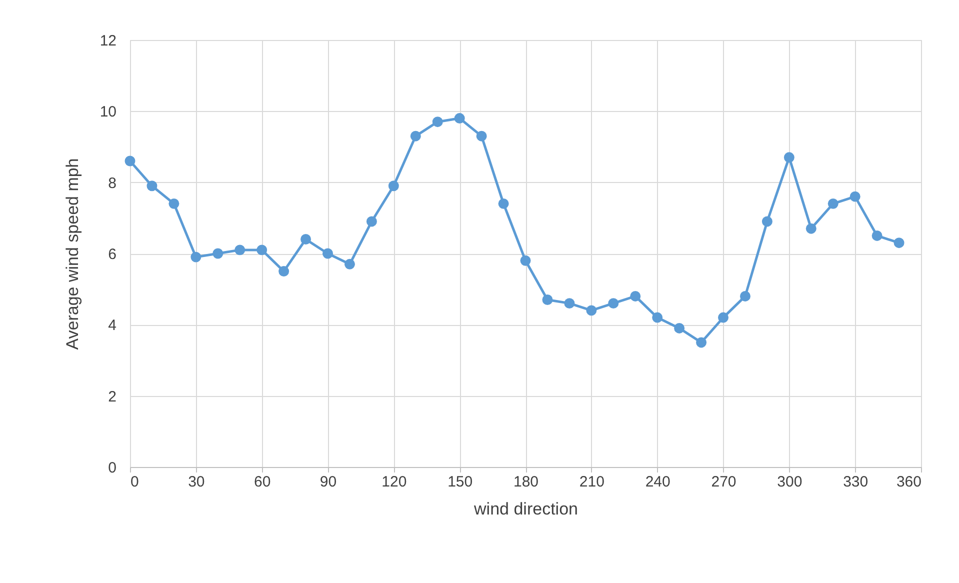  I want to click on x-axis-title: wind direction, so click(525, 509).